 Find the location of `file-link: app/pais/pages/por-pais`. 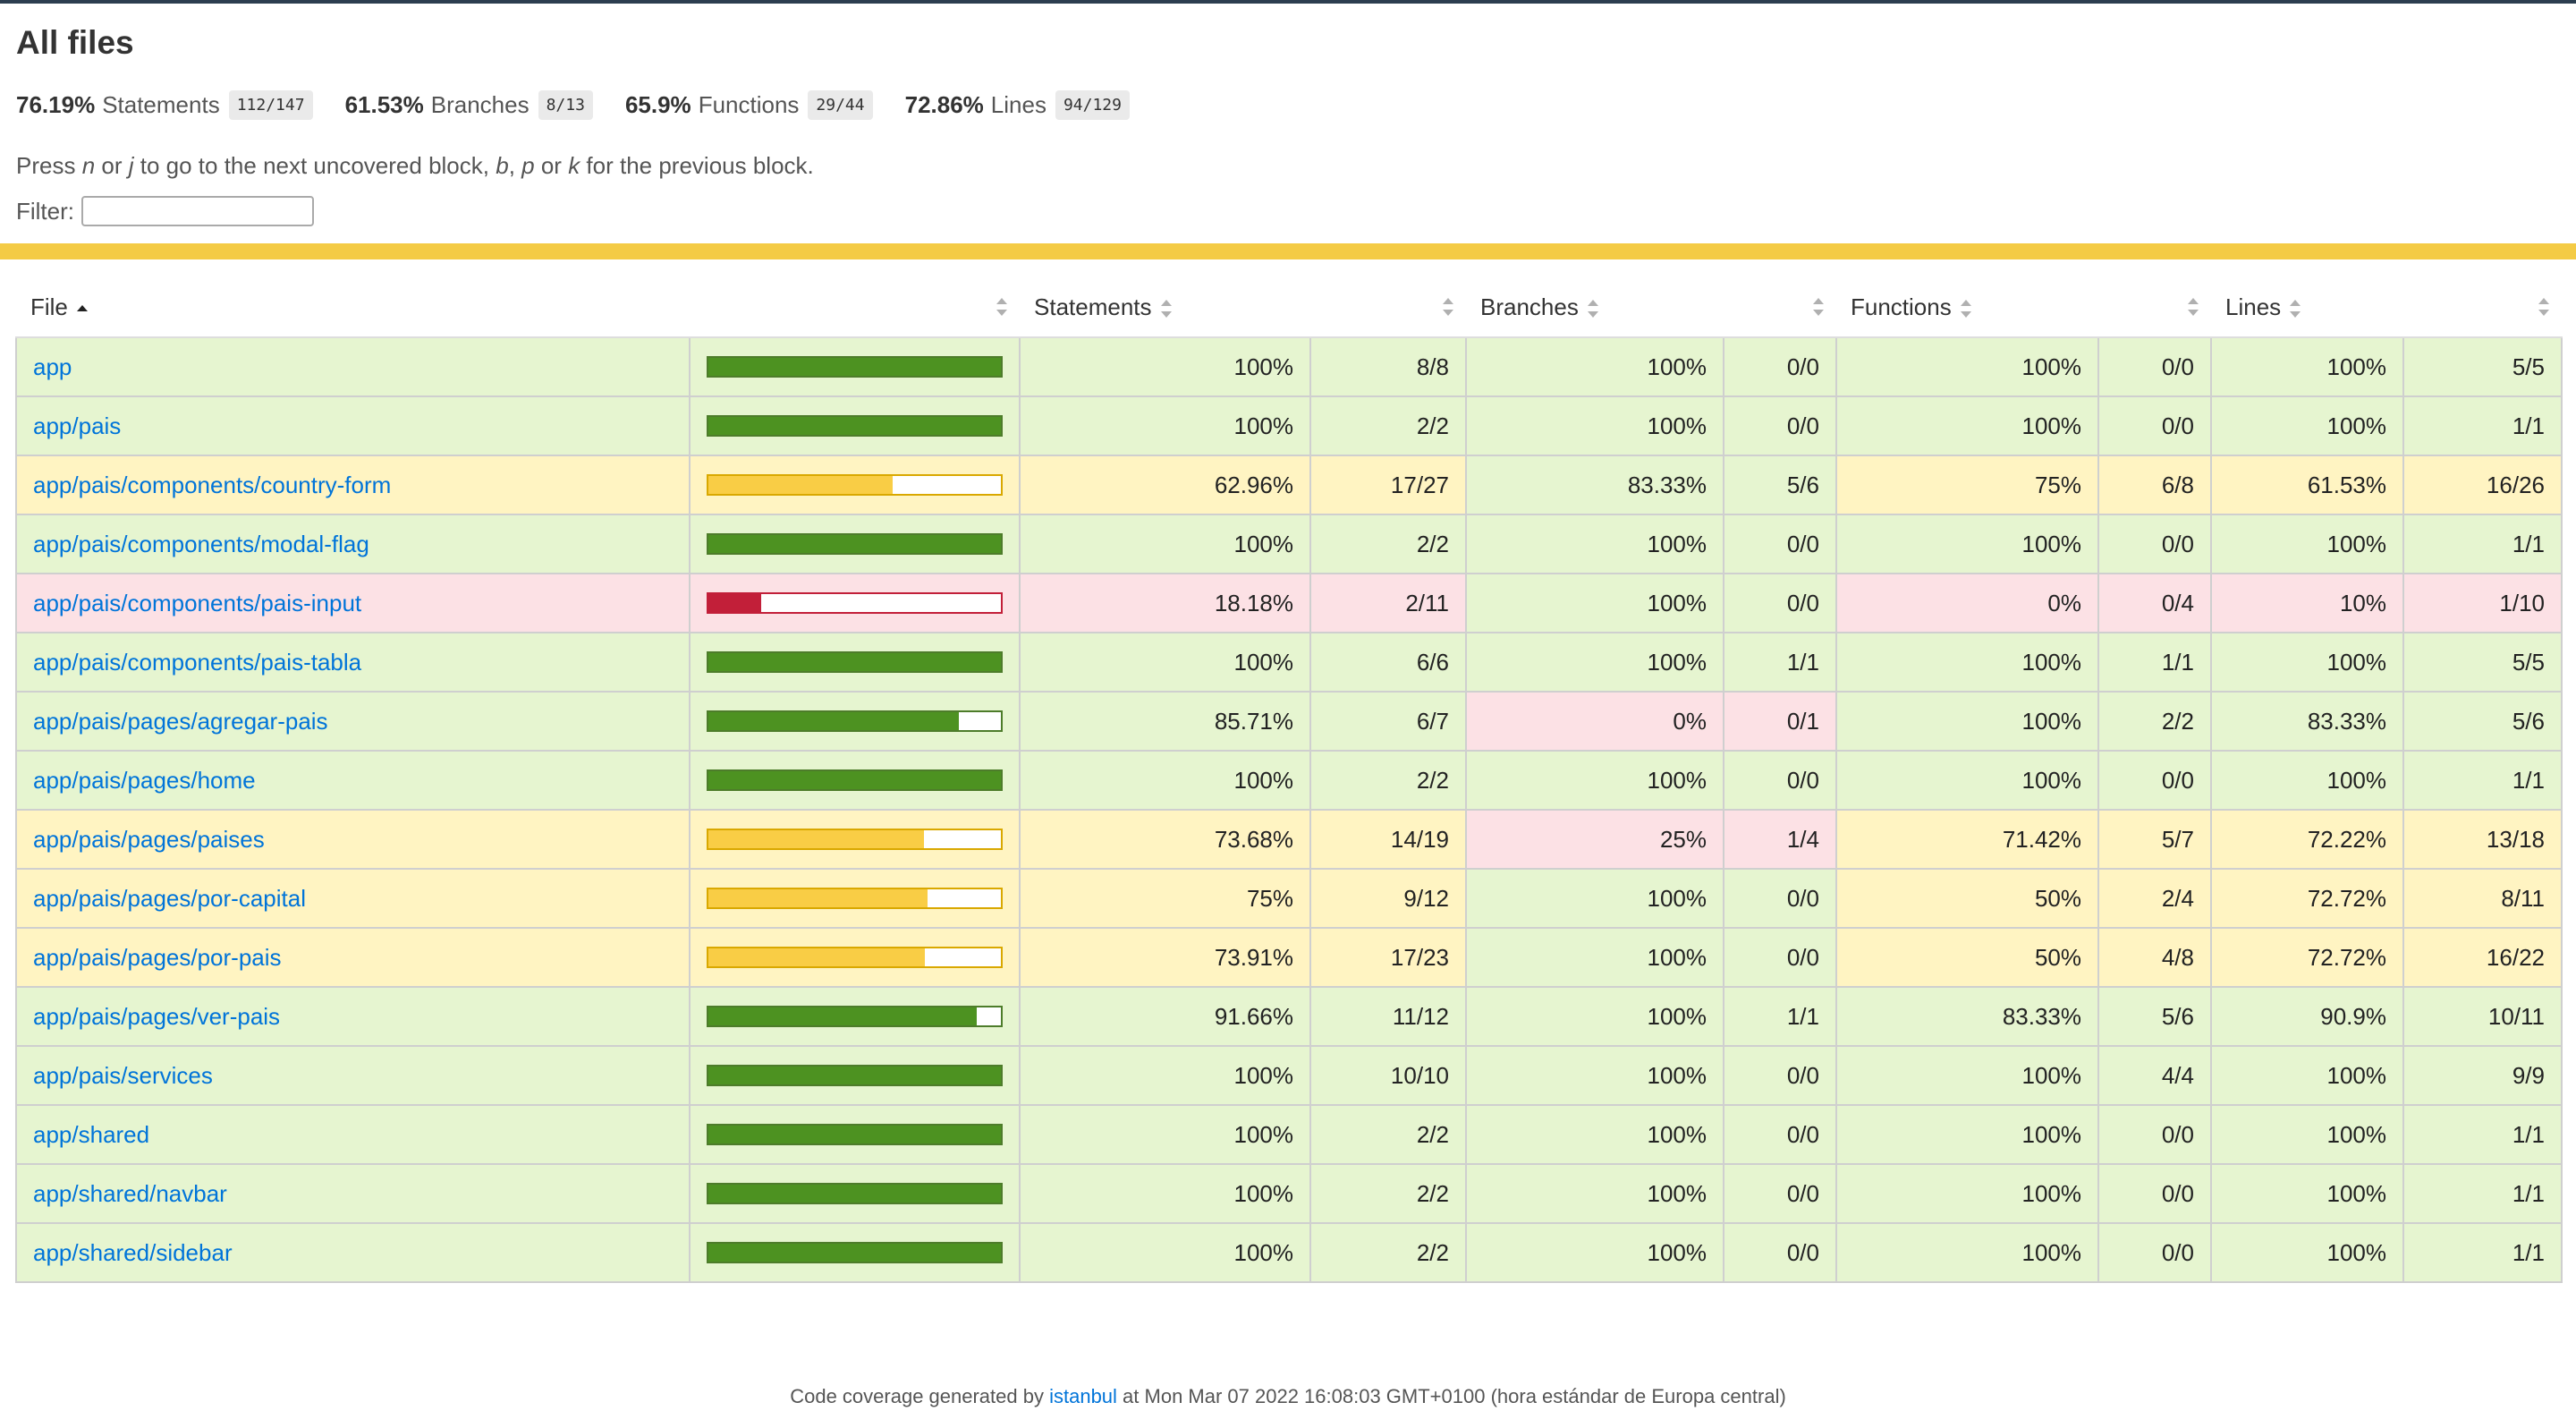

file-link: app/pais/pages/por-pais is located at coordinates (157, 957).